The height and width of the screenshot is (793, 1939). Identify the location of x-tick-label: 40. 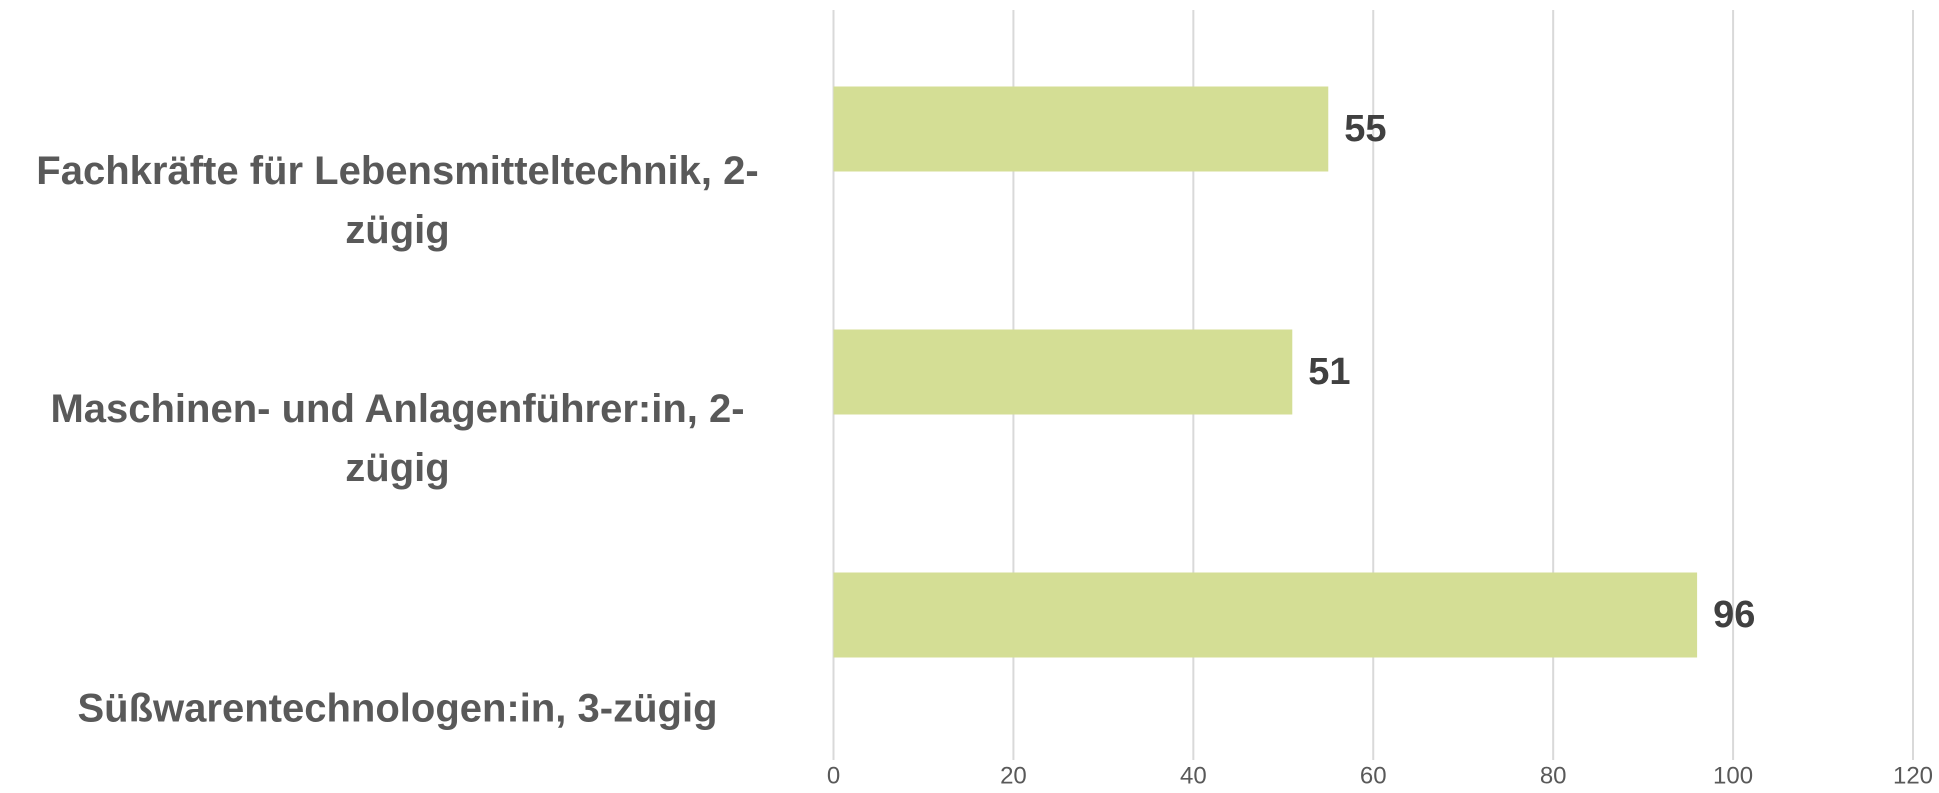
(1193, 775).